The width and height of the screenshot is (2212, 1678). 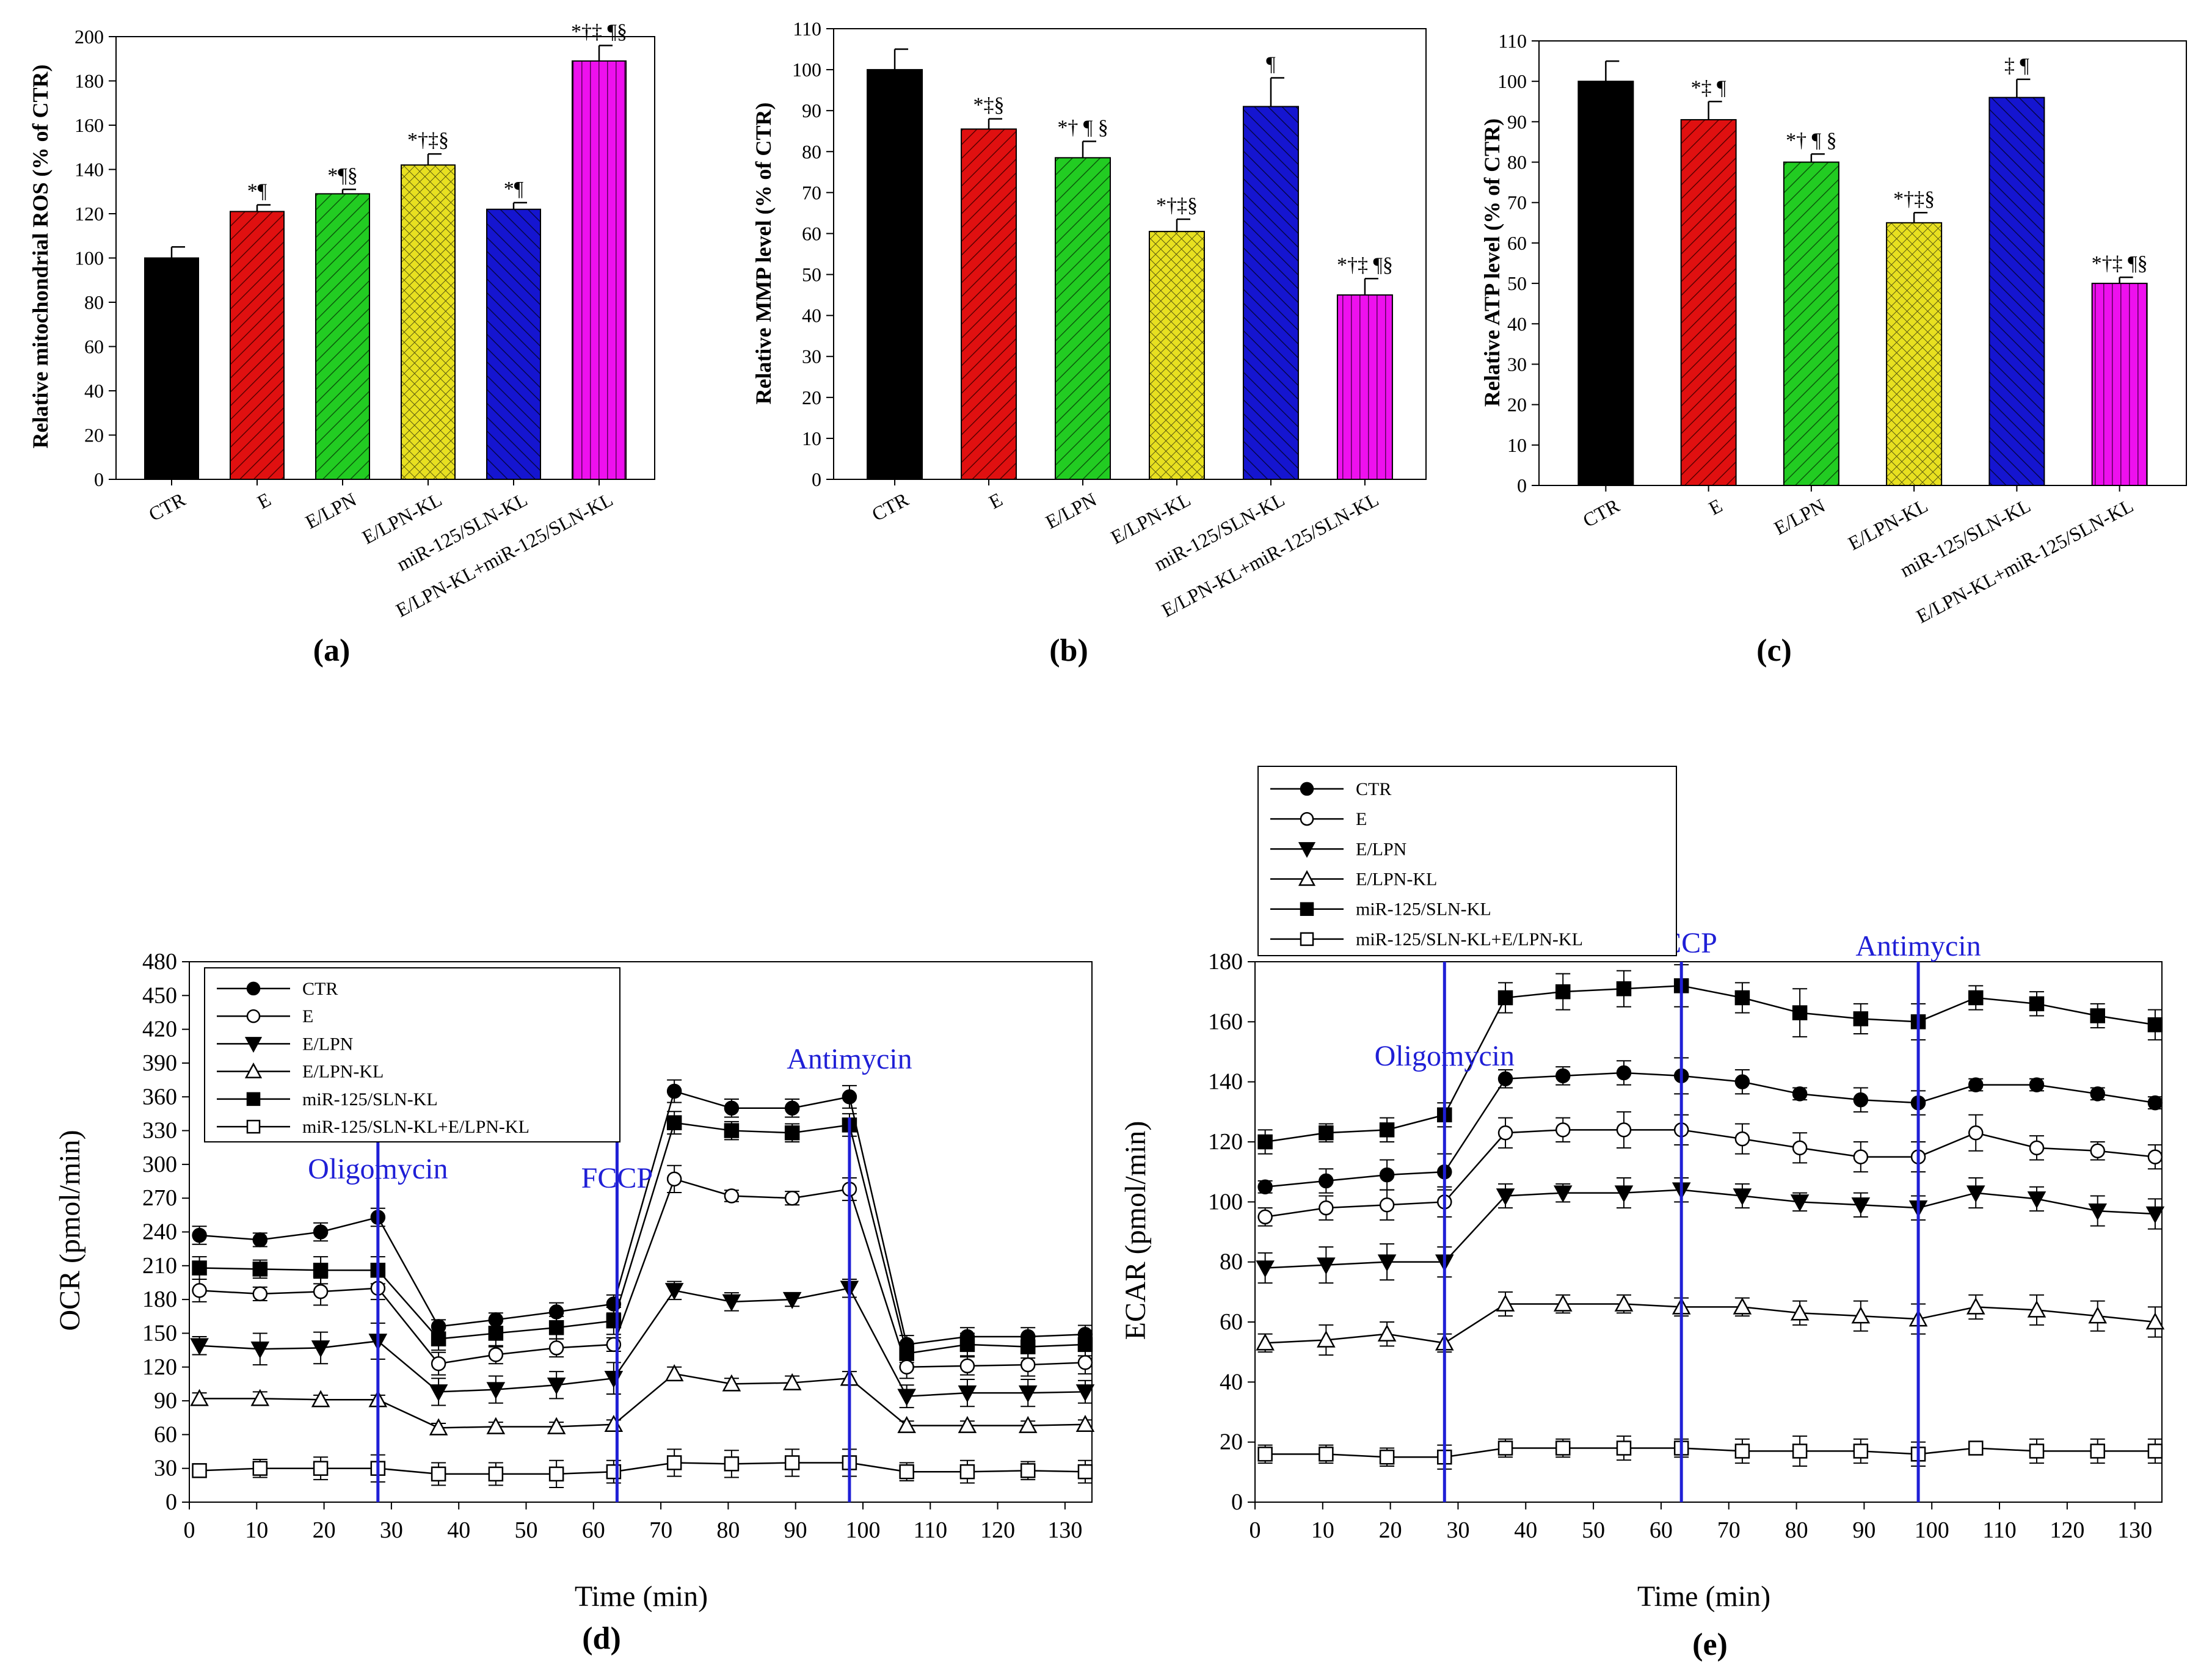 What do you see at coordinates (1362, 819) in the screenshot?
I see `legend-entry: E` at bounding box center [1362, 819].